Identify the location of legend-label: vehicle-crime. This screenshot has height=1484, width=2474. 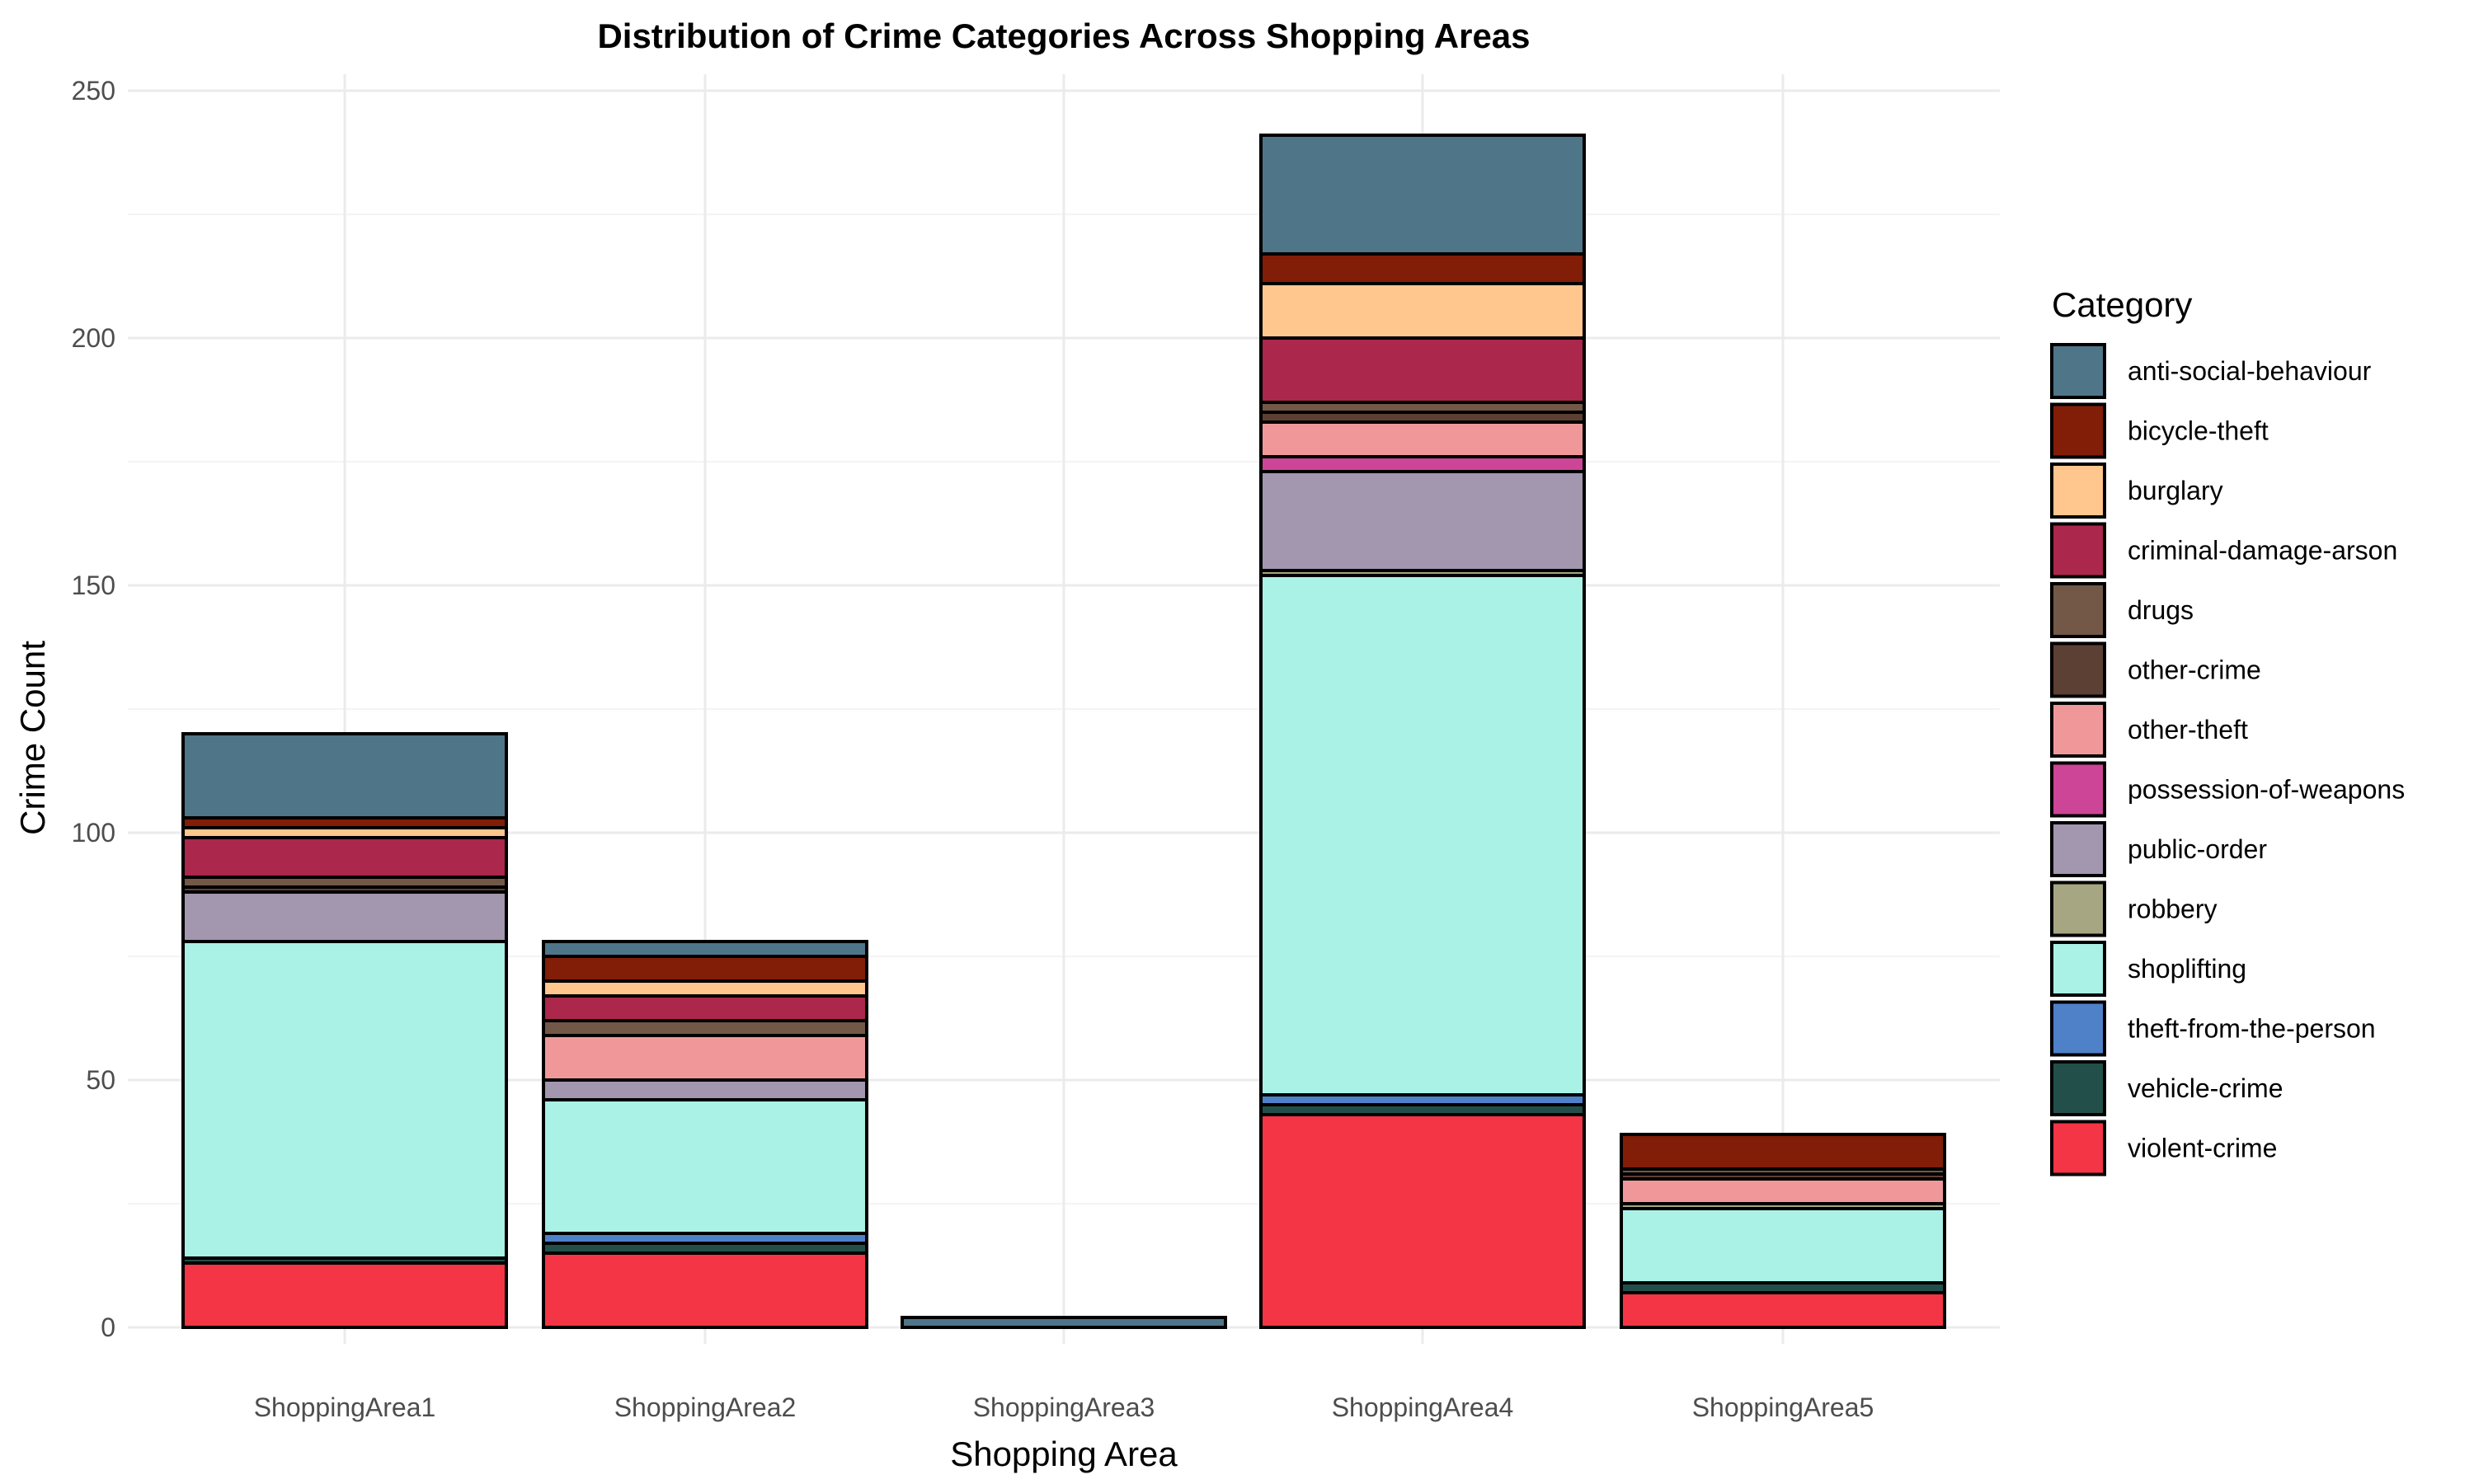
(2205, 1088).